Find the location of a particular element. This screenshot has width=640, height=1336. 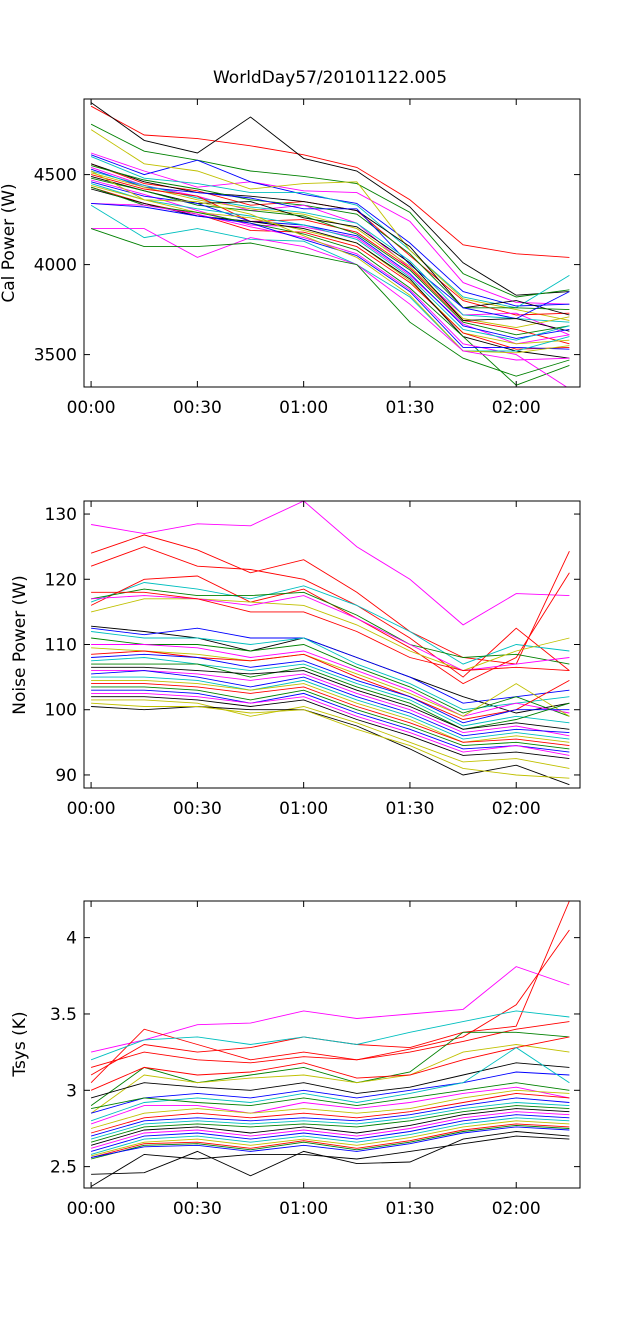

y-tick-label: 110 is located at coordinates (61, 646).